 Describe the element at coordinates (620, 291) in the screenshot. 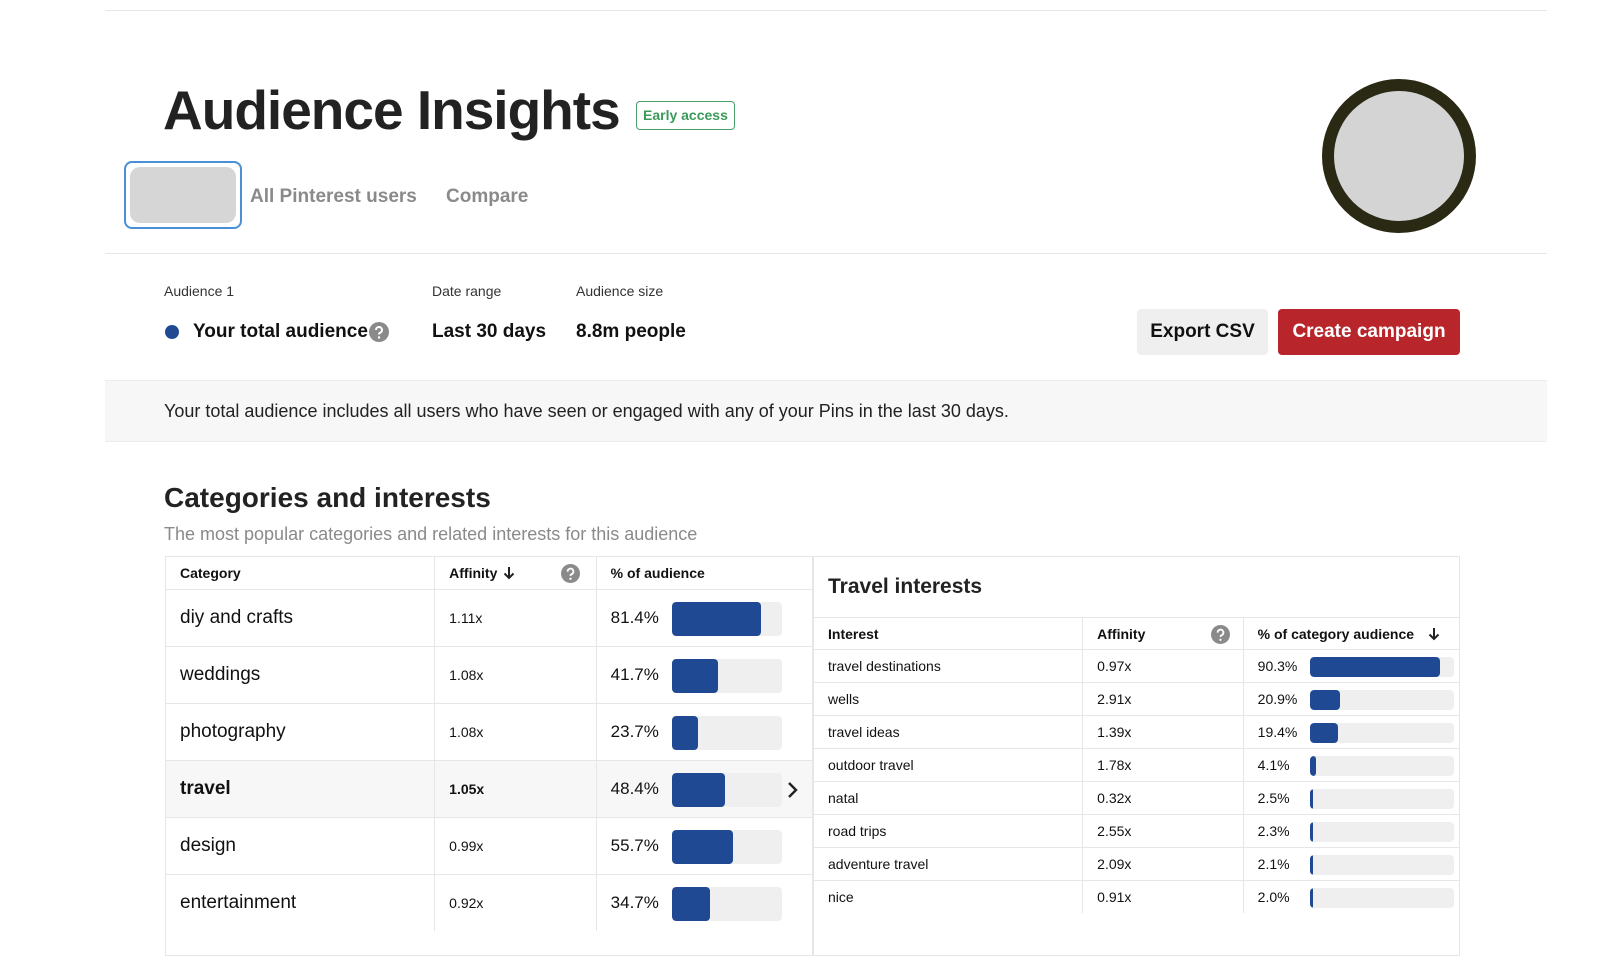

I see `field-label: Audience size` at that location.